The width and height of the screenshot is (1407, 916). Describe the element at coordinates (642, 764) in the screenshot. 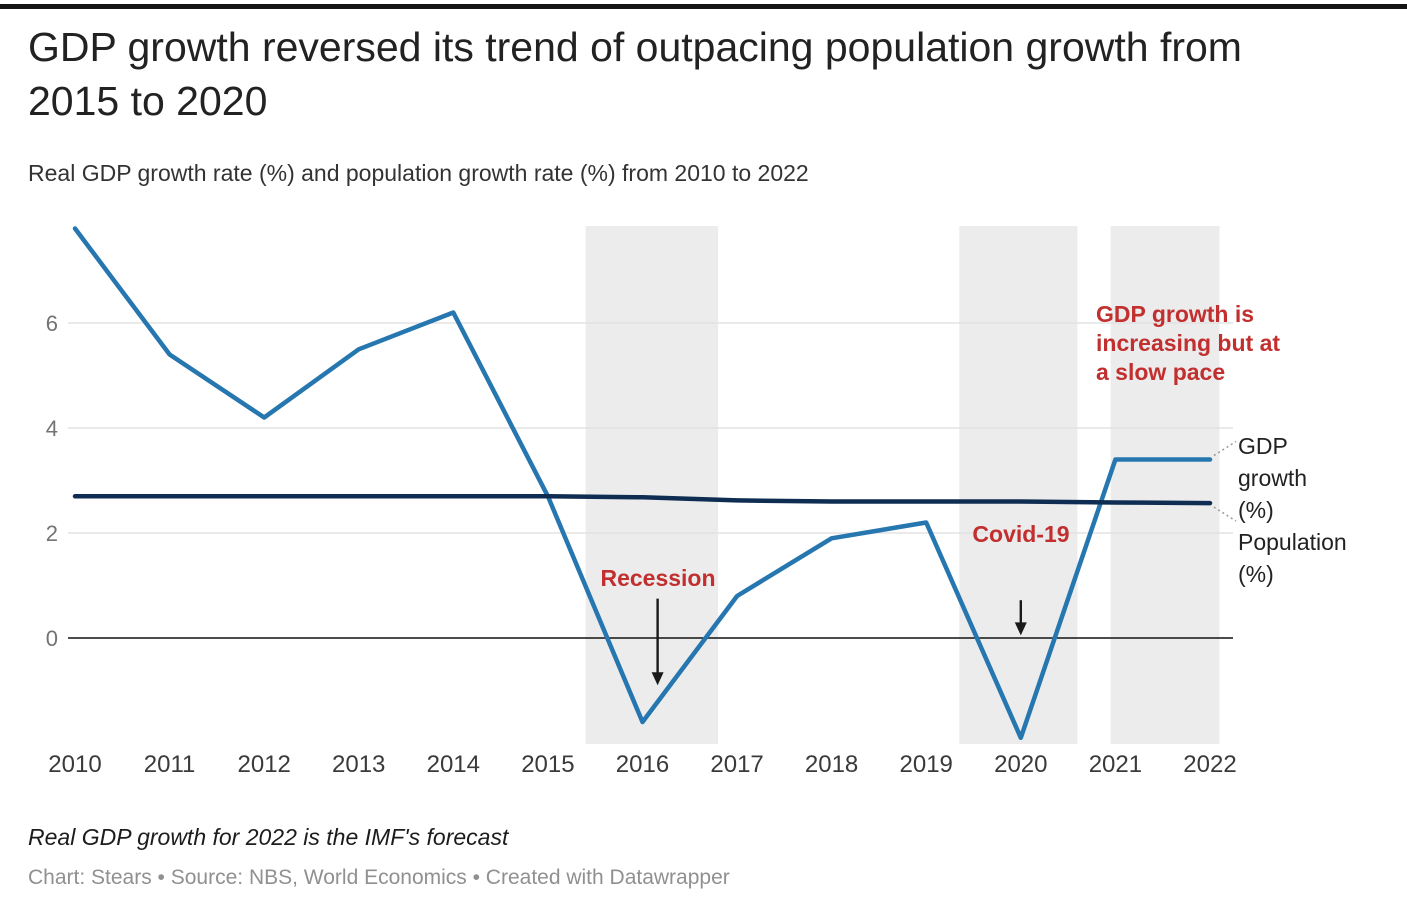

I see `x-tick-label: 2016` at that location.